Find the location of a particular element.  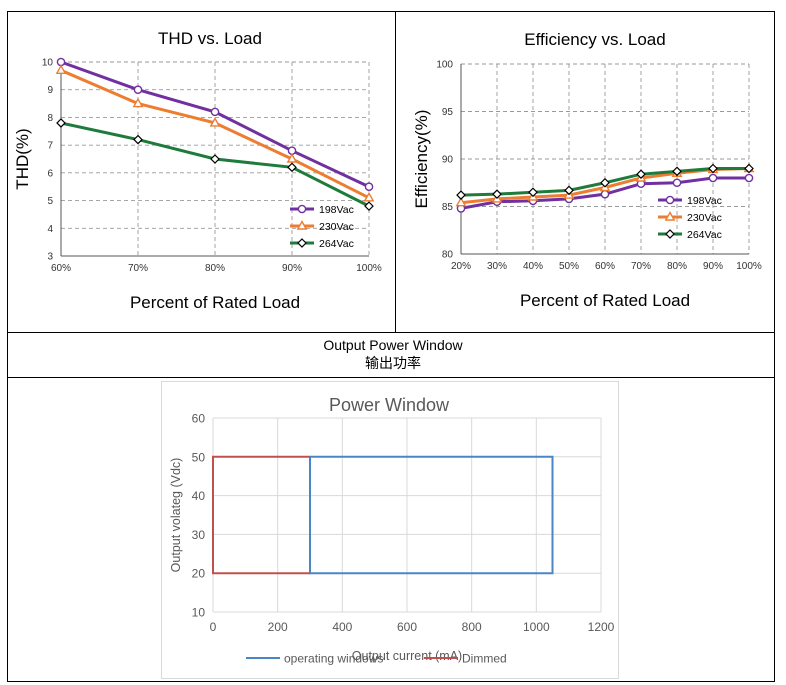

table-divider-vertical is located at coordinates (395, 172).